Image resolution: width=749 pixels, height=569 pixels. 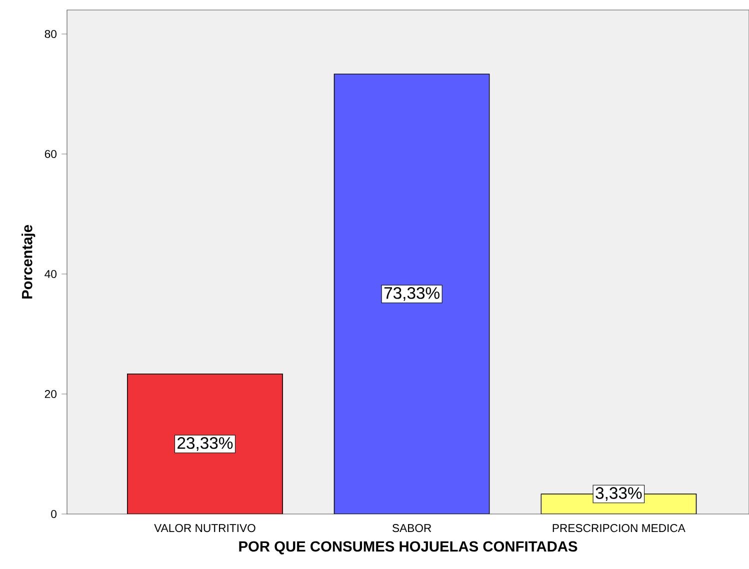 I want to click on x-tick-label: SABOR, so click(x=412, y=528).